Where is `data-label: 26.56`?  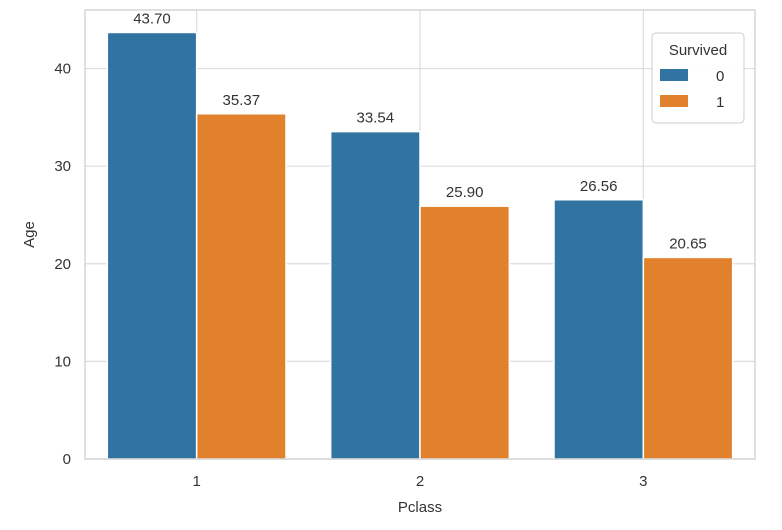
data-label: 26.56 is located at coordinates (599, 186).